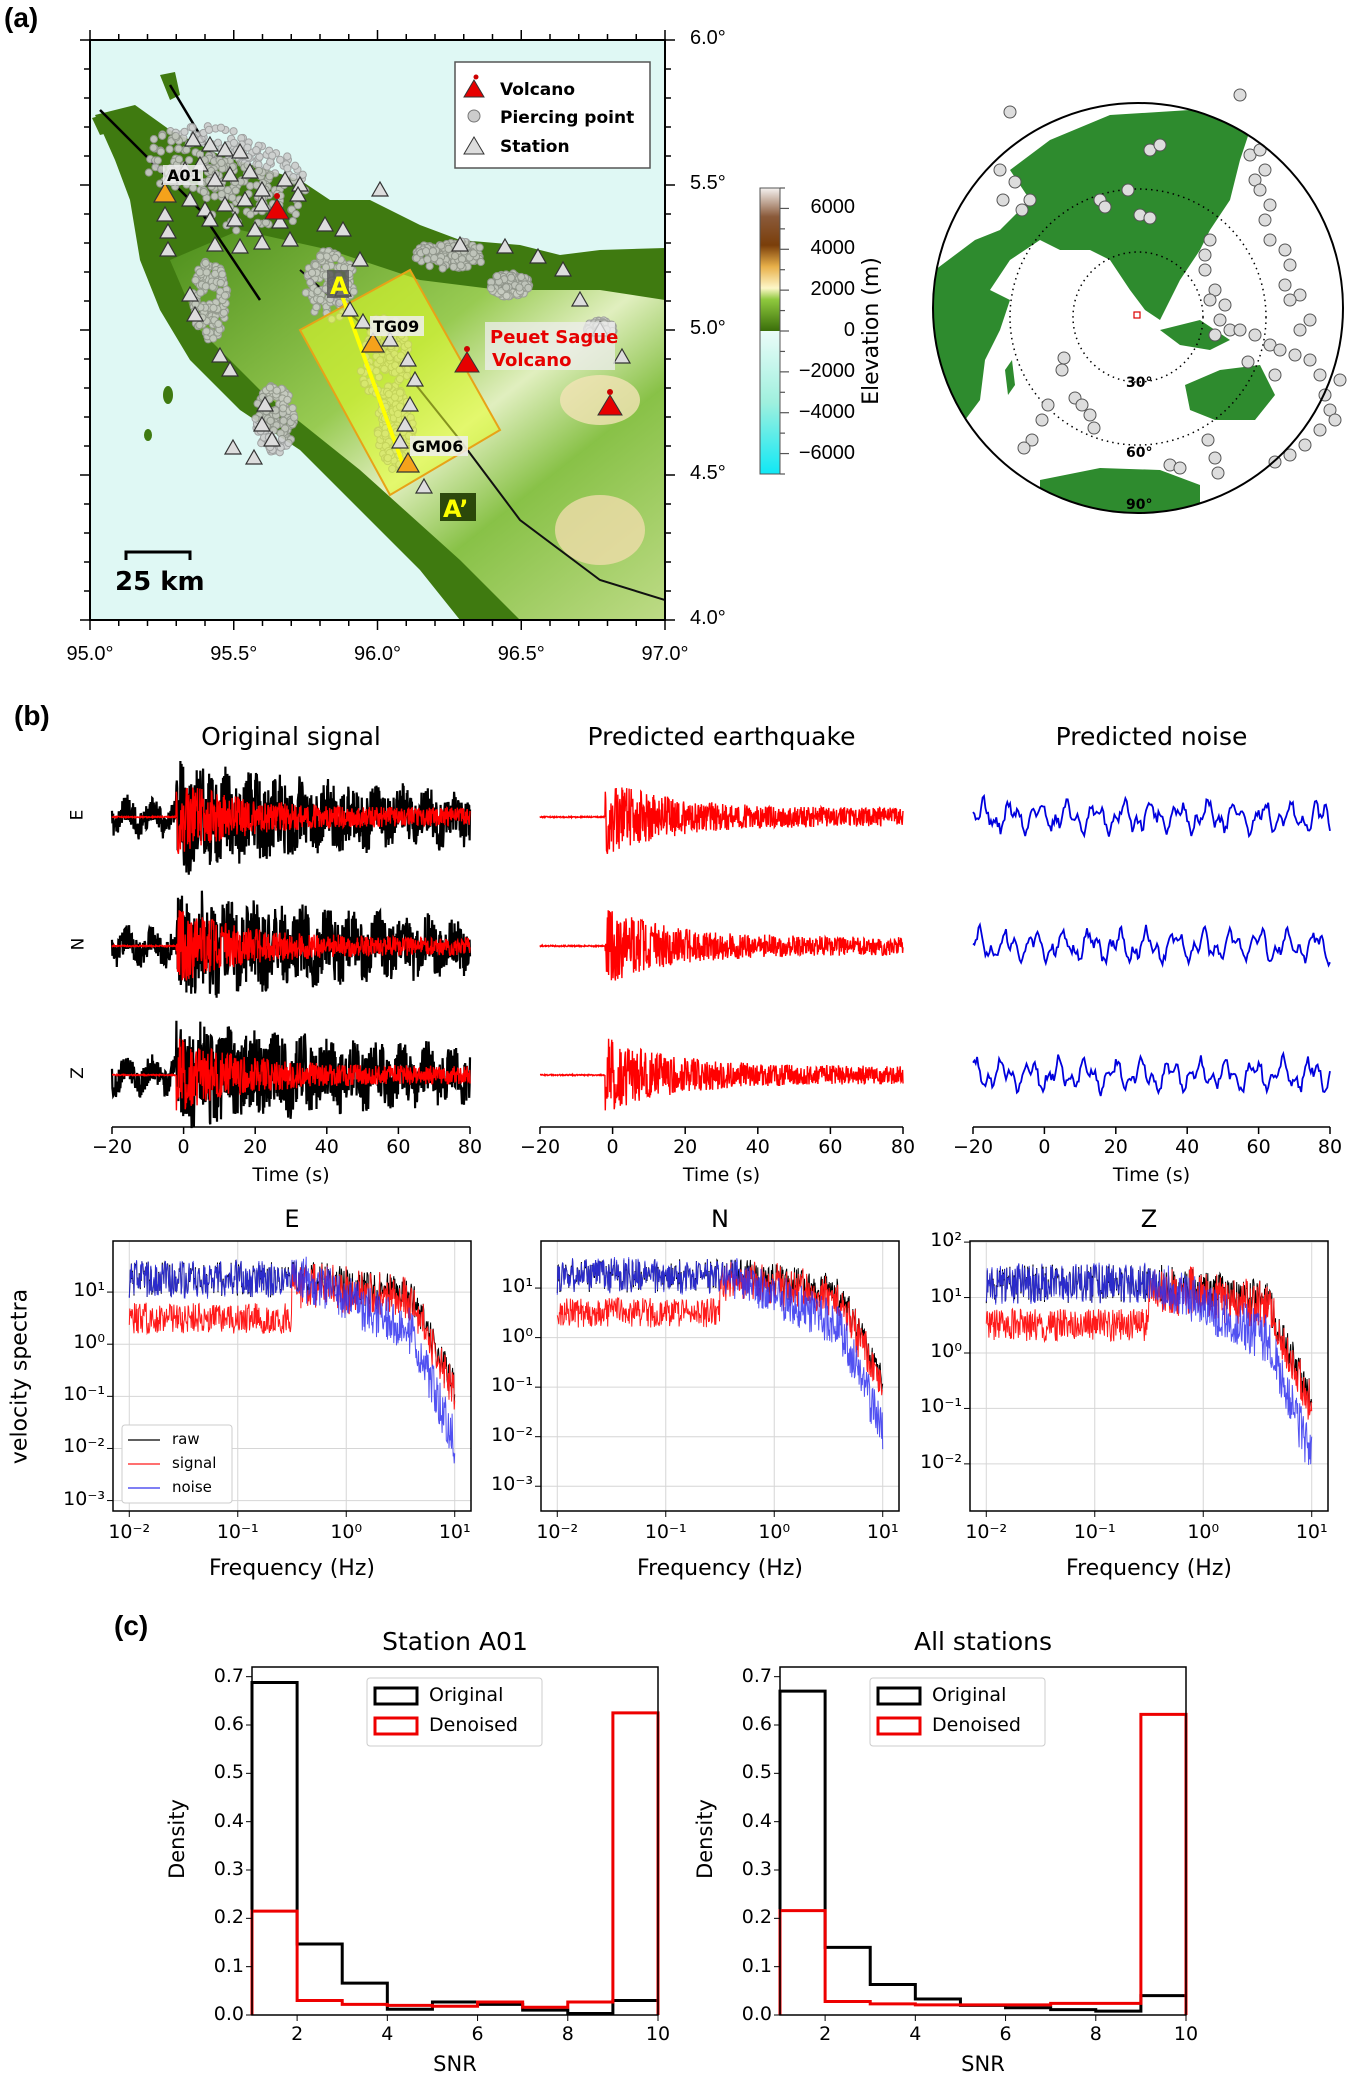  Describe the element at coordinates (90, 654) in the screenshot. I see `lon-tick-label: 95.0°` at that location.